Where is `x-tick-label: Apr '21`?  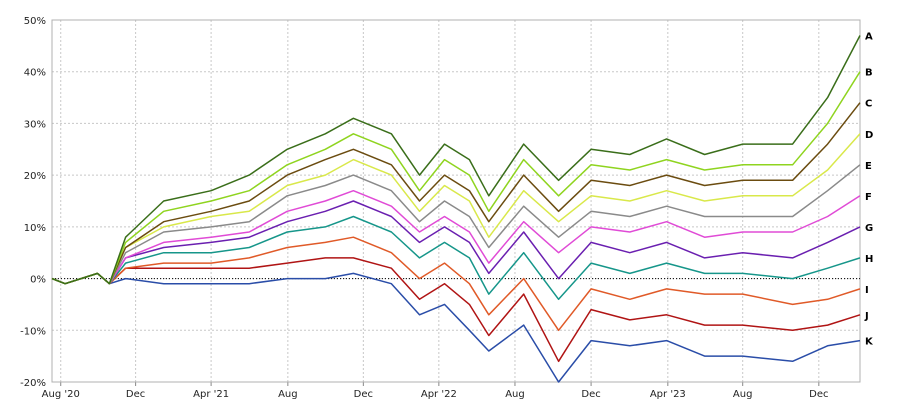 x-tick-label: Apr '21 is located at coordinates (211, 394).